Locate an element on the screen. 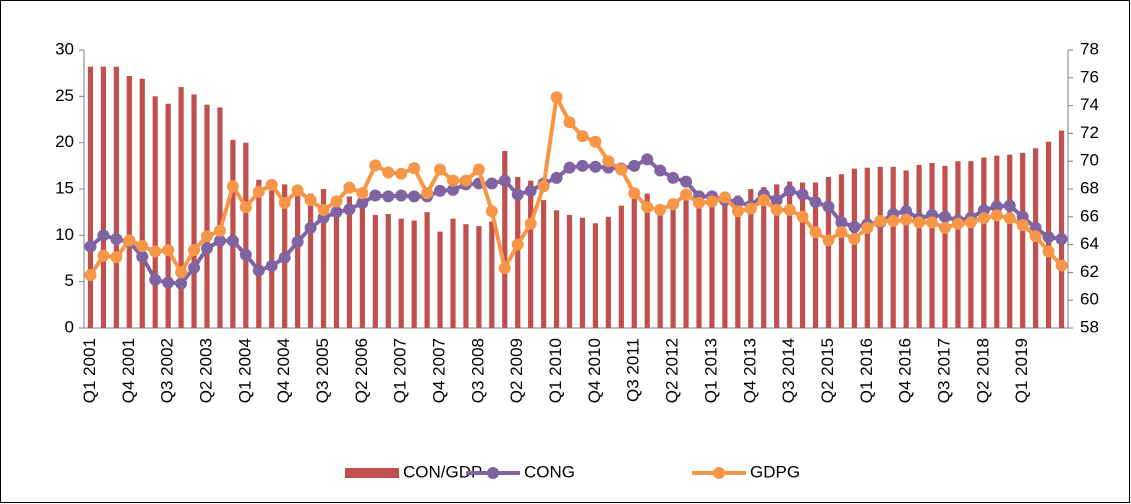 The height and width of the screenshot is (504, 1131). y2-tick-label: 58 is located at coordinates (1089, 326).